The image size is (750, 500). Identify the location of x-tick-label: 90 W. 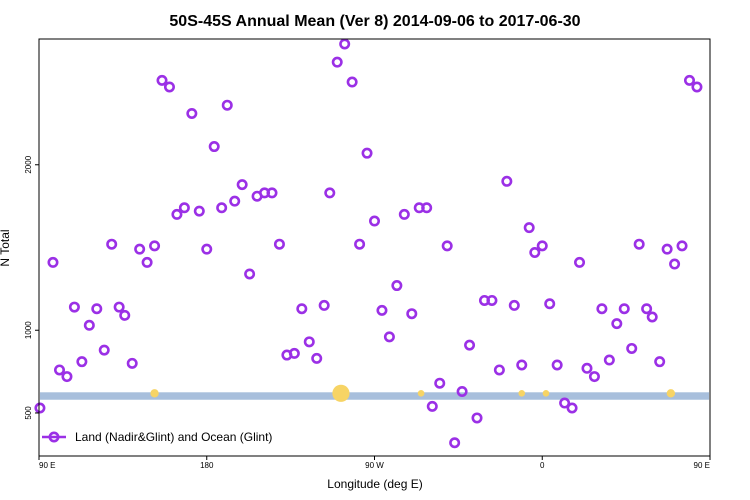
(374, 465).